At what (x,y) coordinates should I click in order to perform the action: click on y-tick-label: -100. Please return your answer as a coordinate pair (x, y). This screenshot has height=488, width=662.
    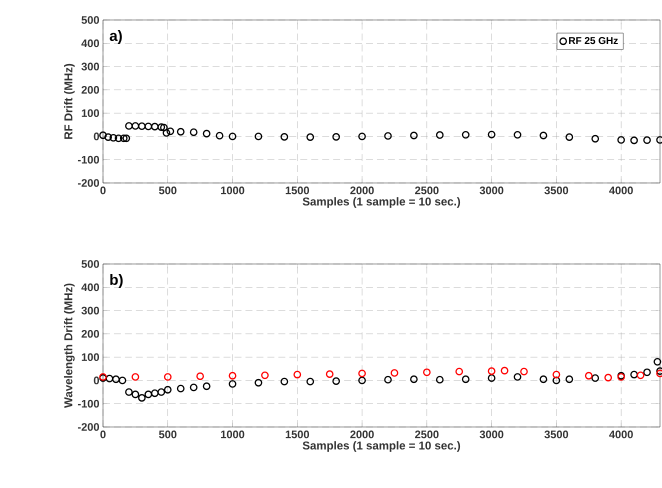
    Looking at the image, I should click on (89, 404).